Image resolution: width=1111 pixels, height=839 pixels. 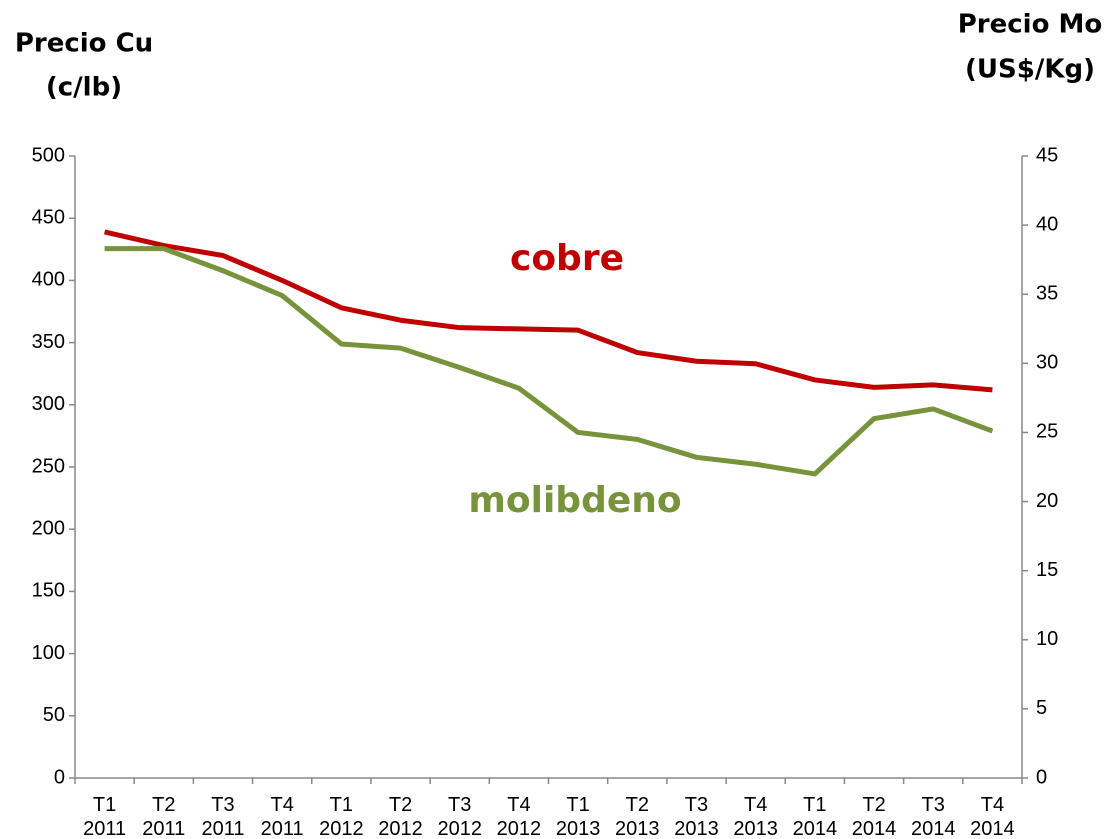 What do you see at coordinates (992, 816) in the screenshot?
I see `x-tick-label: T4 2014` at bounding box center [992, 816].